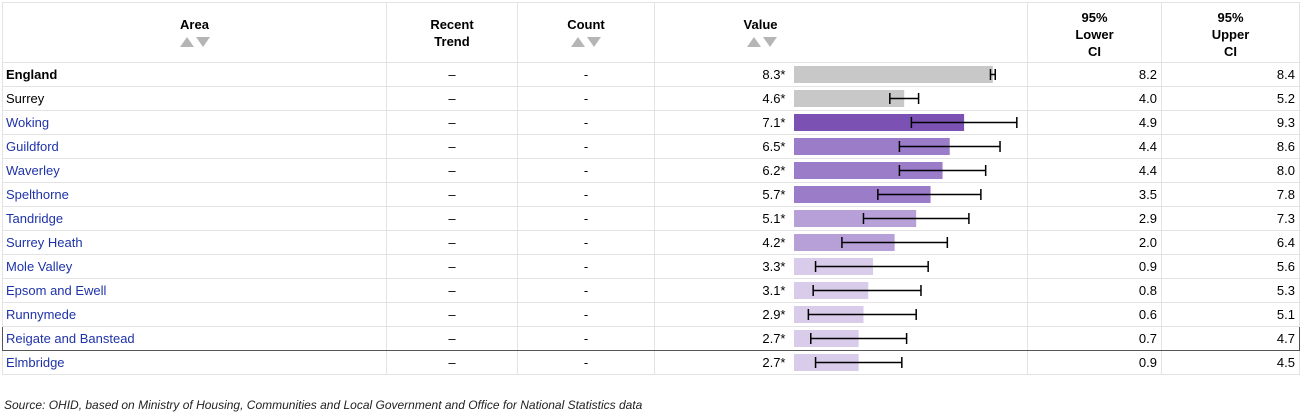 Image resolution: width=1302 pixels, height=415 pixels. I want to click on area-name: Reigate and Banstead, so click(194, 338).